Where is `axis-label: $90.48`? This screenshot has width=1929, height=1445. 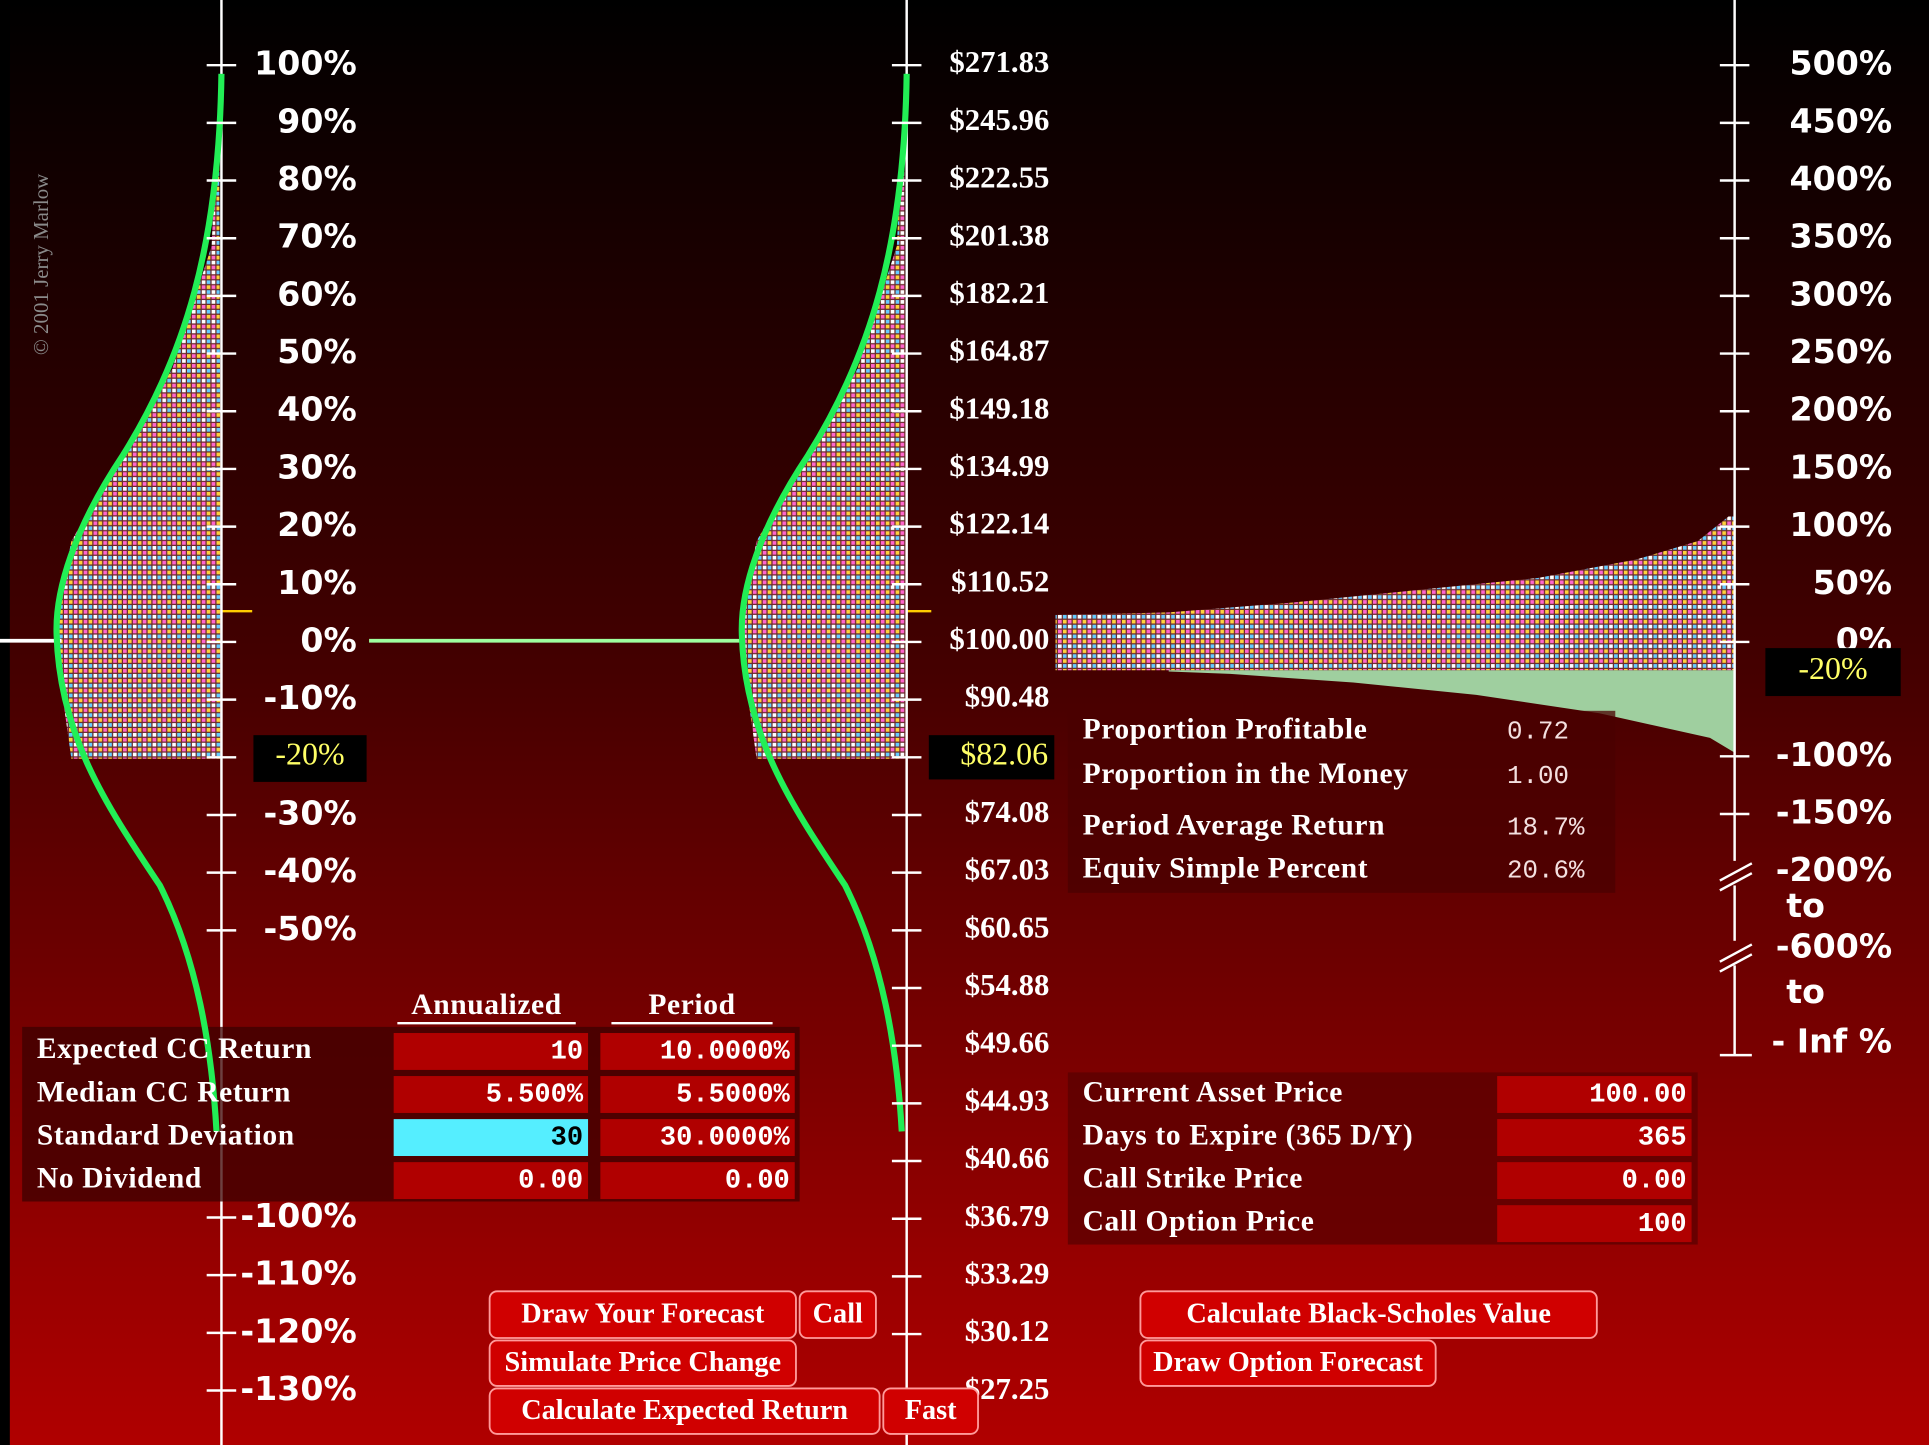 axis-label: $90.48 is located at coordinates (1007, 697).